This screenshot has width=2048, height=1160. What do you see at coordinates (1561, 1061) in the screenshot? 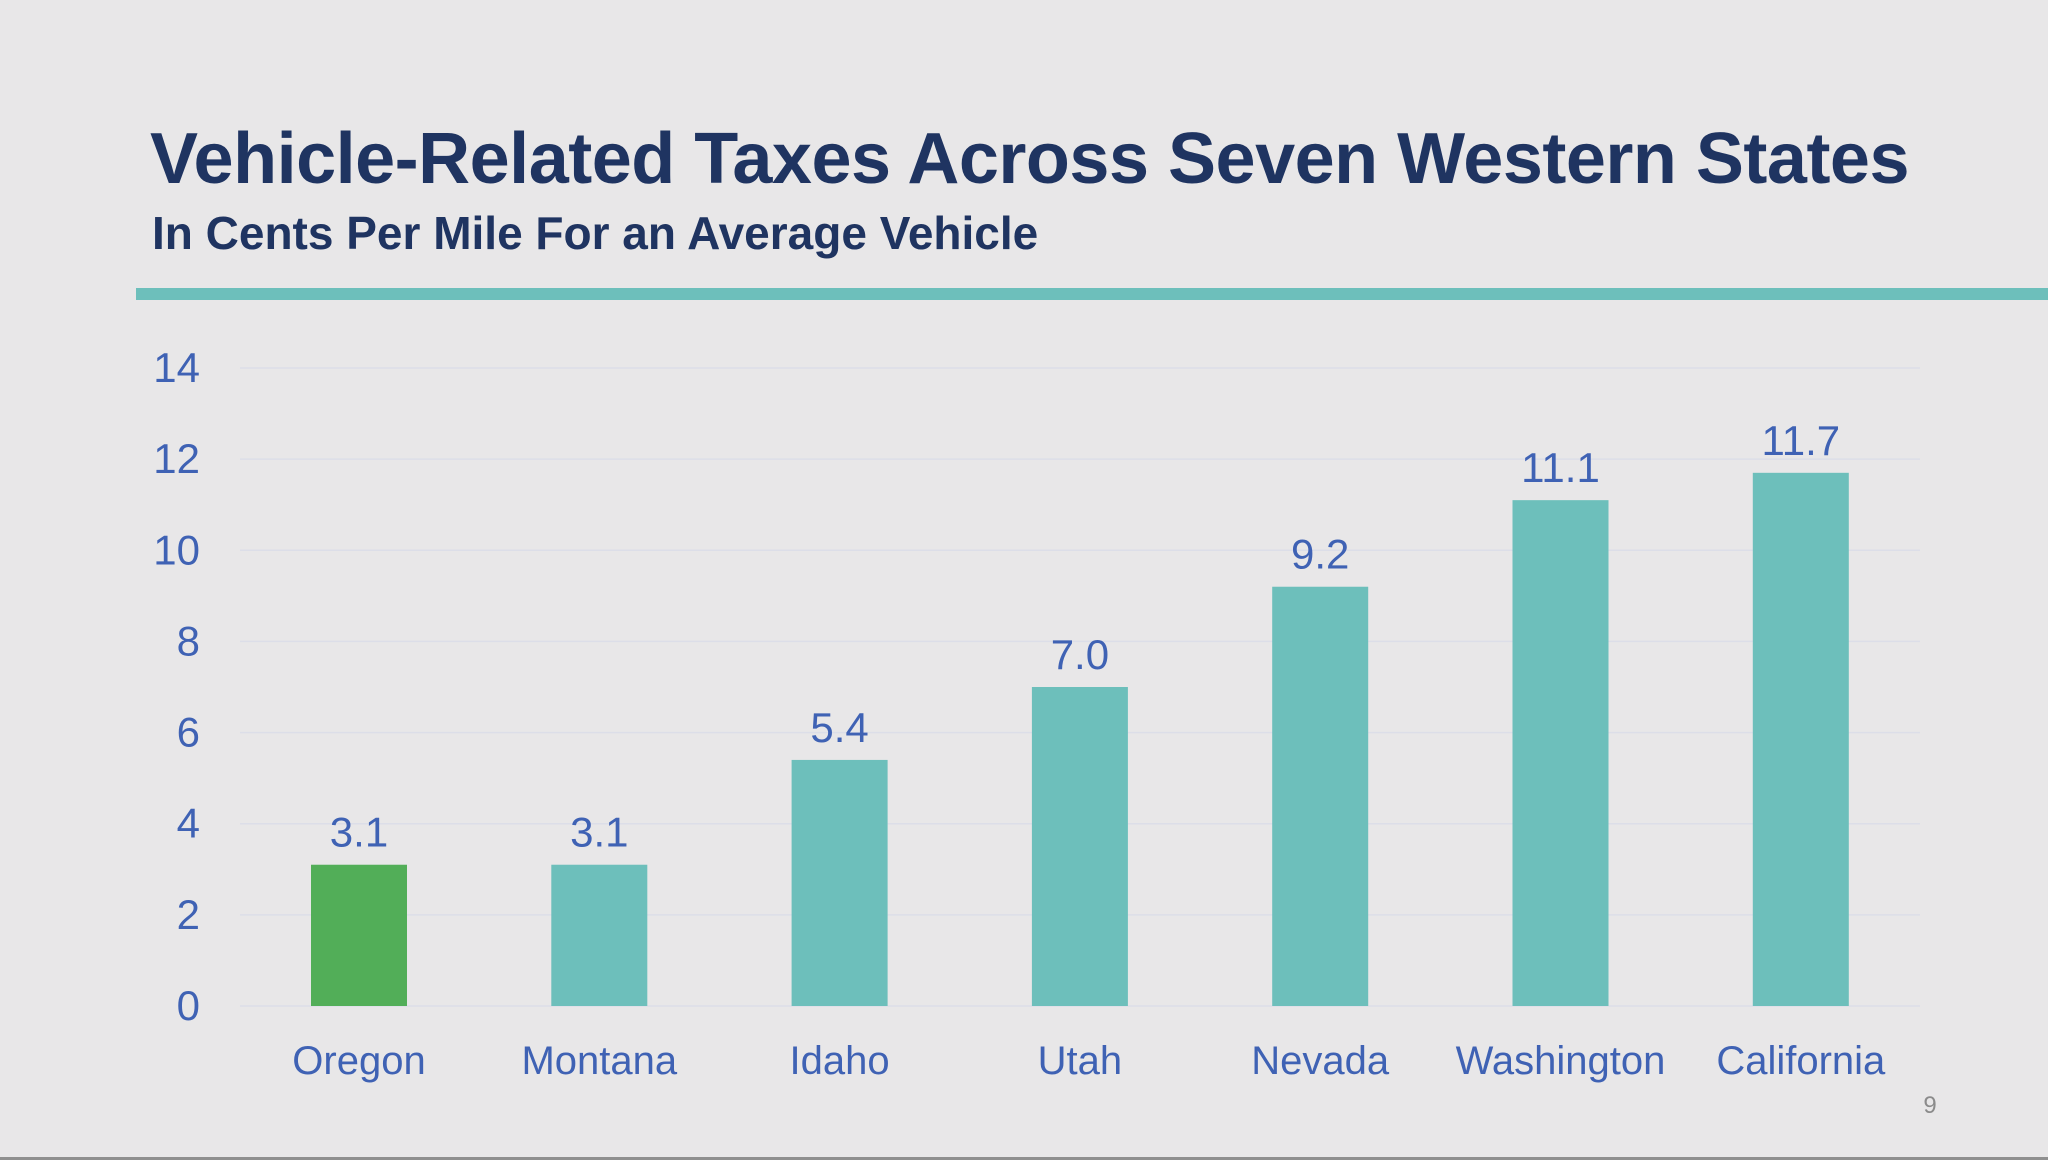
I see `x-tick-label: Washington` at bounding box center [1561, 1061].